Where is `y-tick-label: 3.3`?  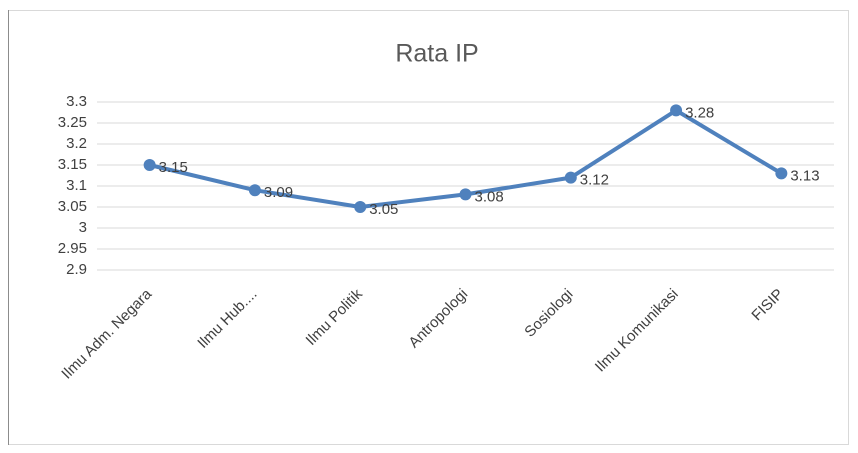 y-tick-label: 3.3 is located at coordinates (76, 101).